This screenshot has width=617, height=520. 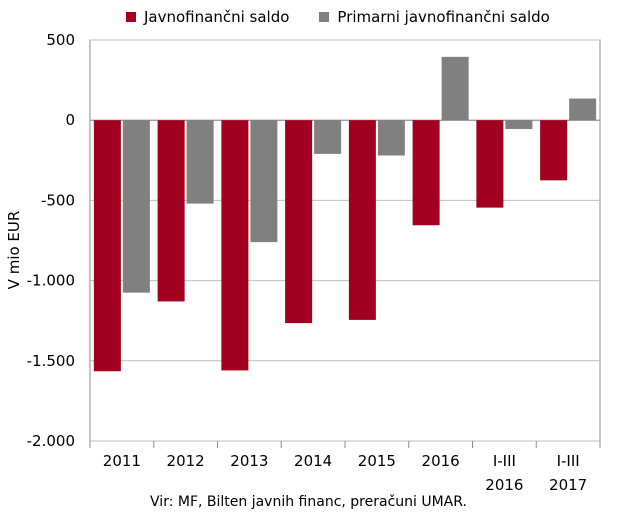 I want to click on y-tick-label: 0, so click(x=70, y=120).